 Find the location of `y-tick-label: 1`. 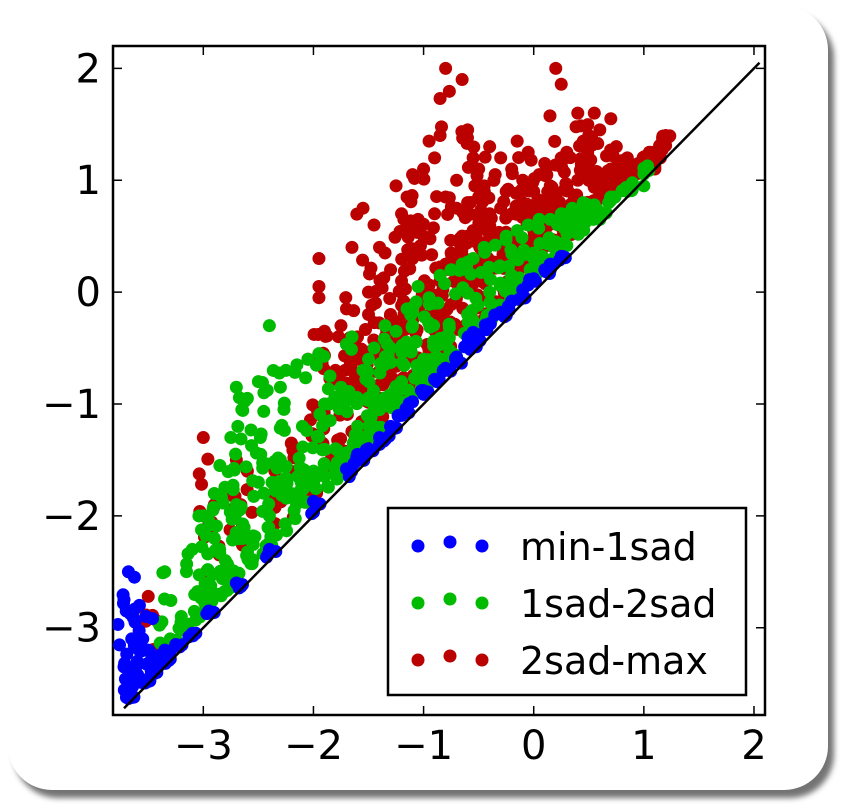

y-tick-label: 1 is located at coordinates (88, 181).